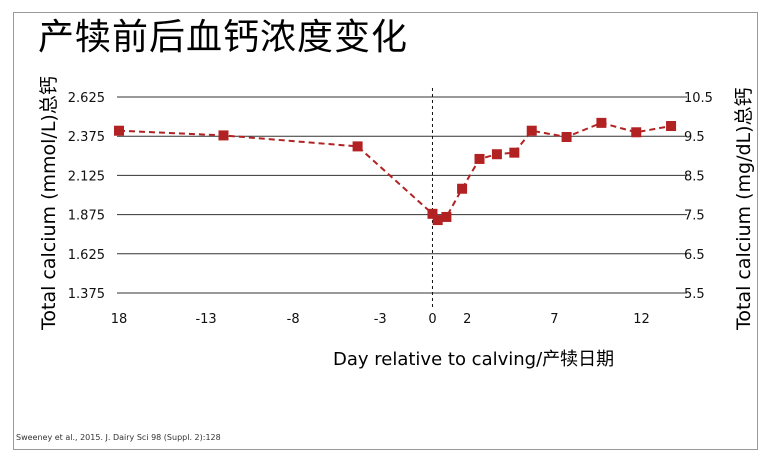  Describe the element at coordinates (467, 319) in the screenshot. I see `x-tick-label: 2` at that location.